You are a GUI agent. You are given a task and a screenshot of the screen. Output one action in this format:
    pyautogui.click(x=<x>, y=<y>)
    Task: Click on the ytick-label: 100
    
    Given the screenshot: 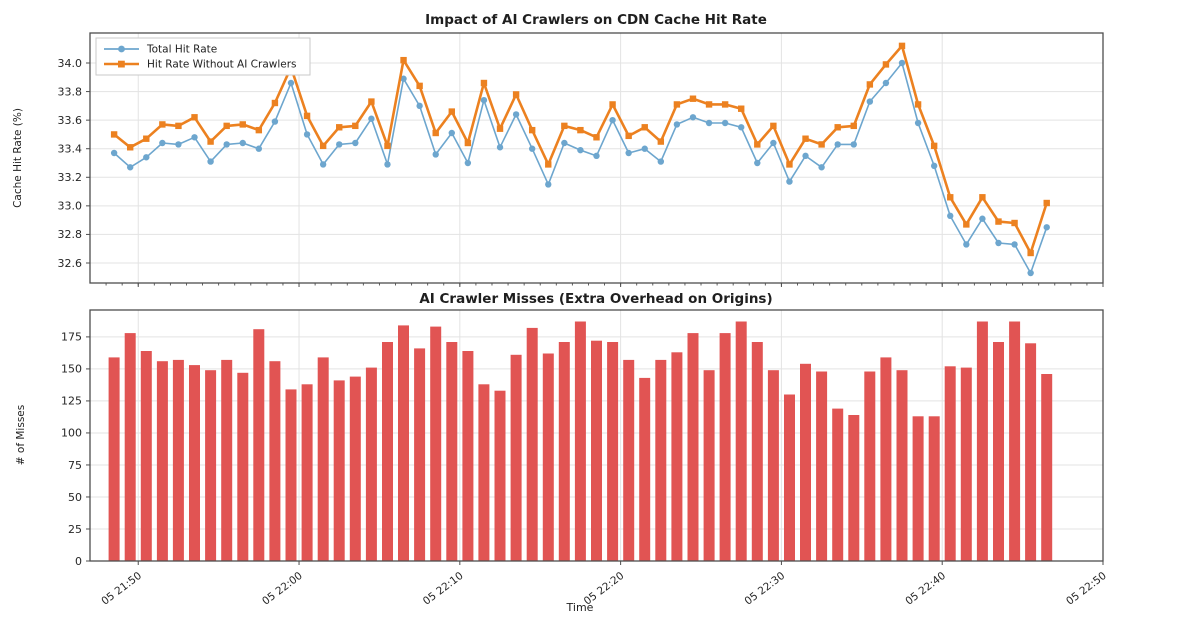 What is the action you would take?
    pyautogui.click(x=71, y=433)
    